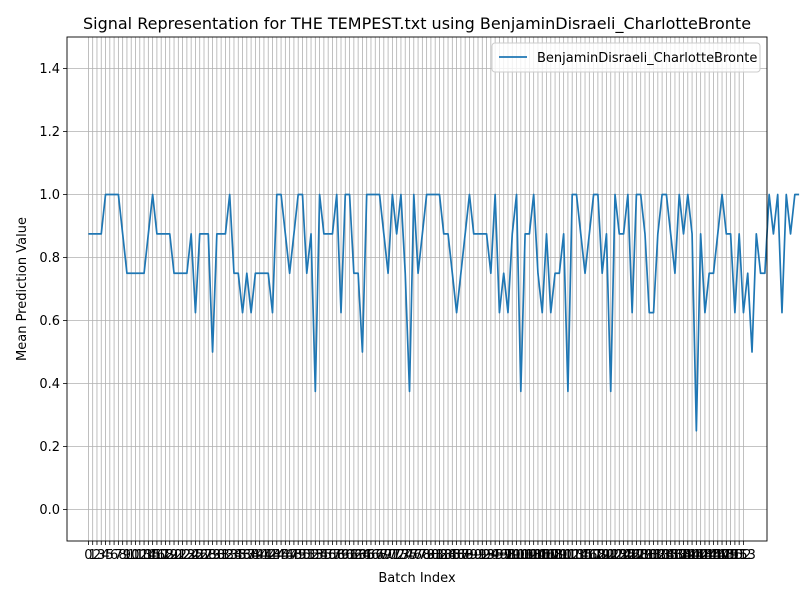  What do you see at coordinates (336, 555) in the screenshot?
I see `x-tick-label: 58` at bounding box center [336, 555].